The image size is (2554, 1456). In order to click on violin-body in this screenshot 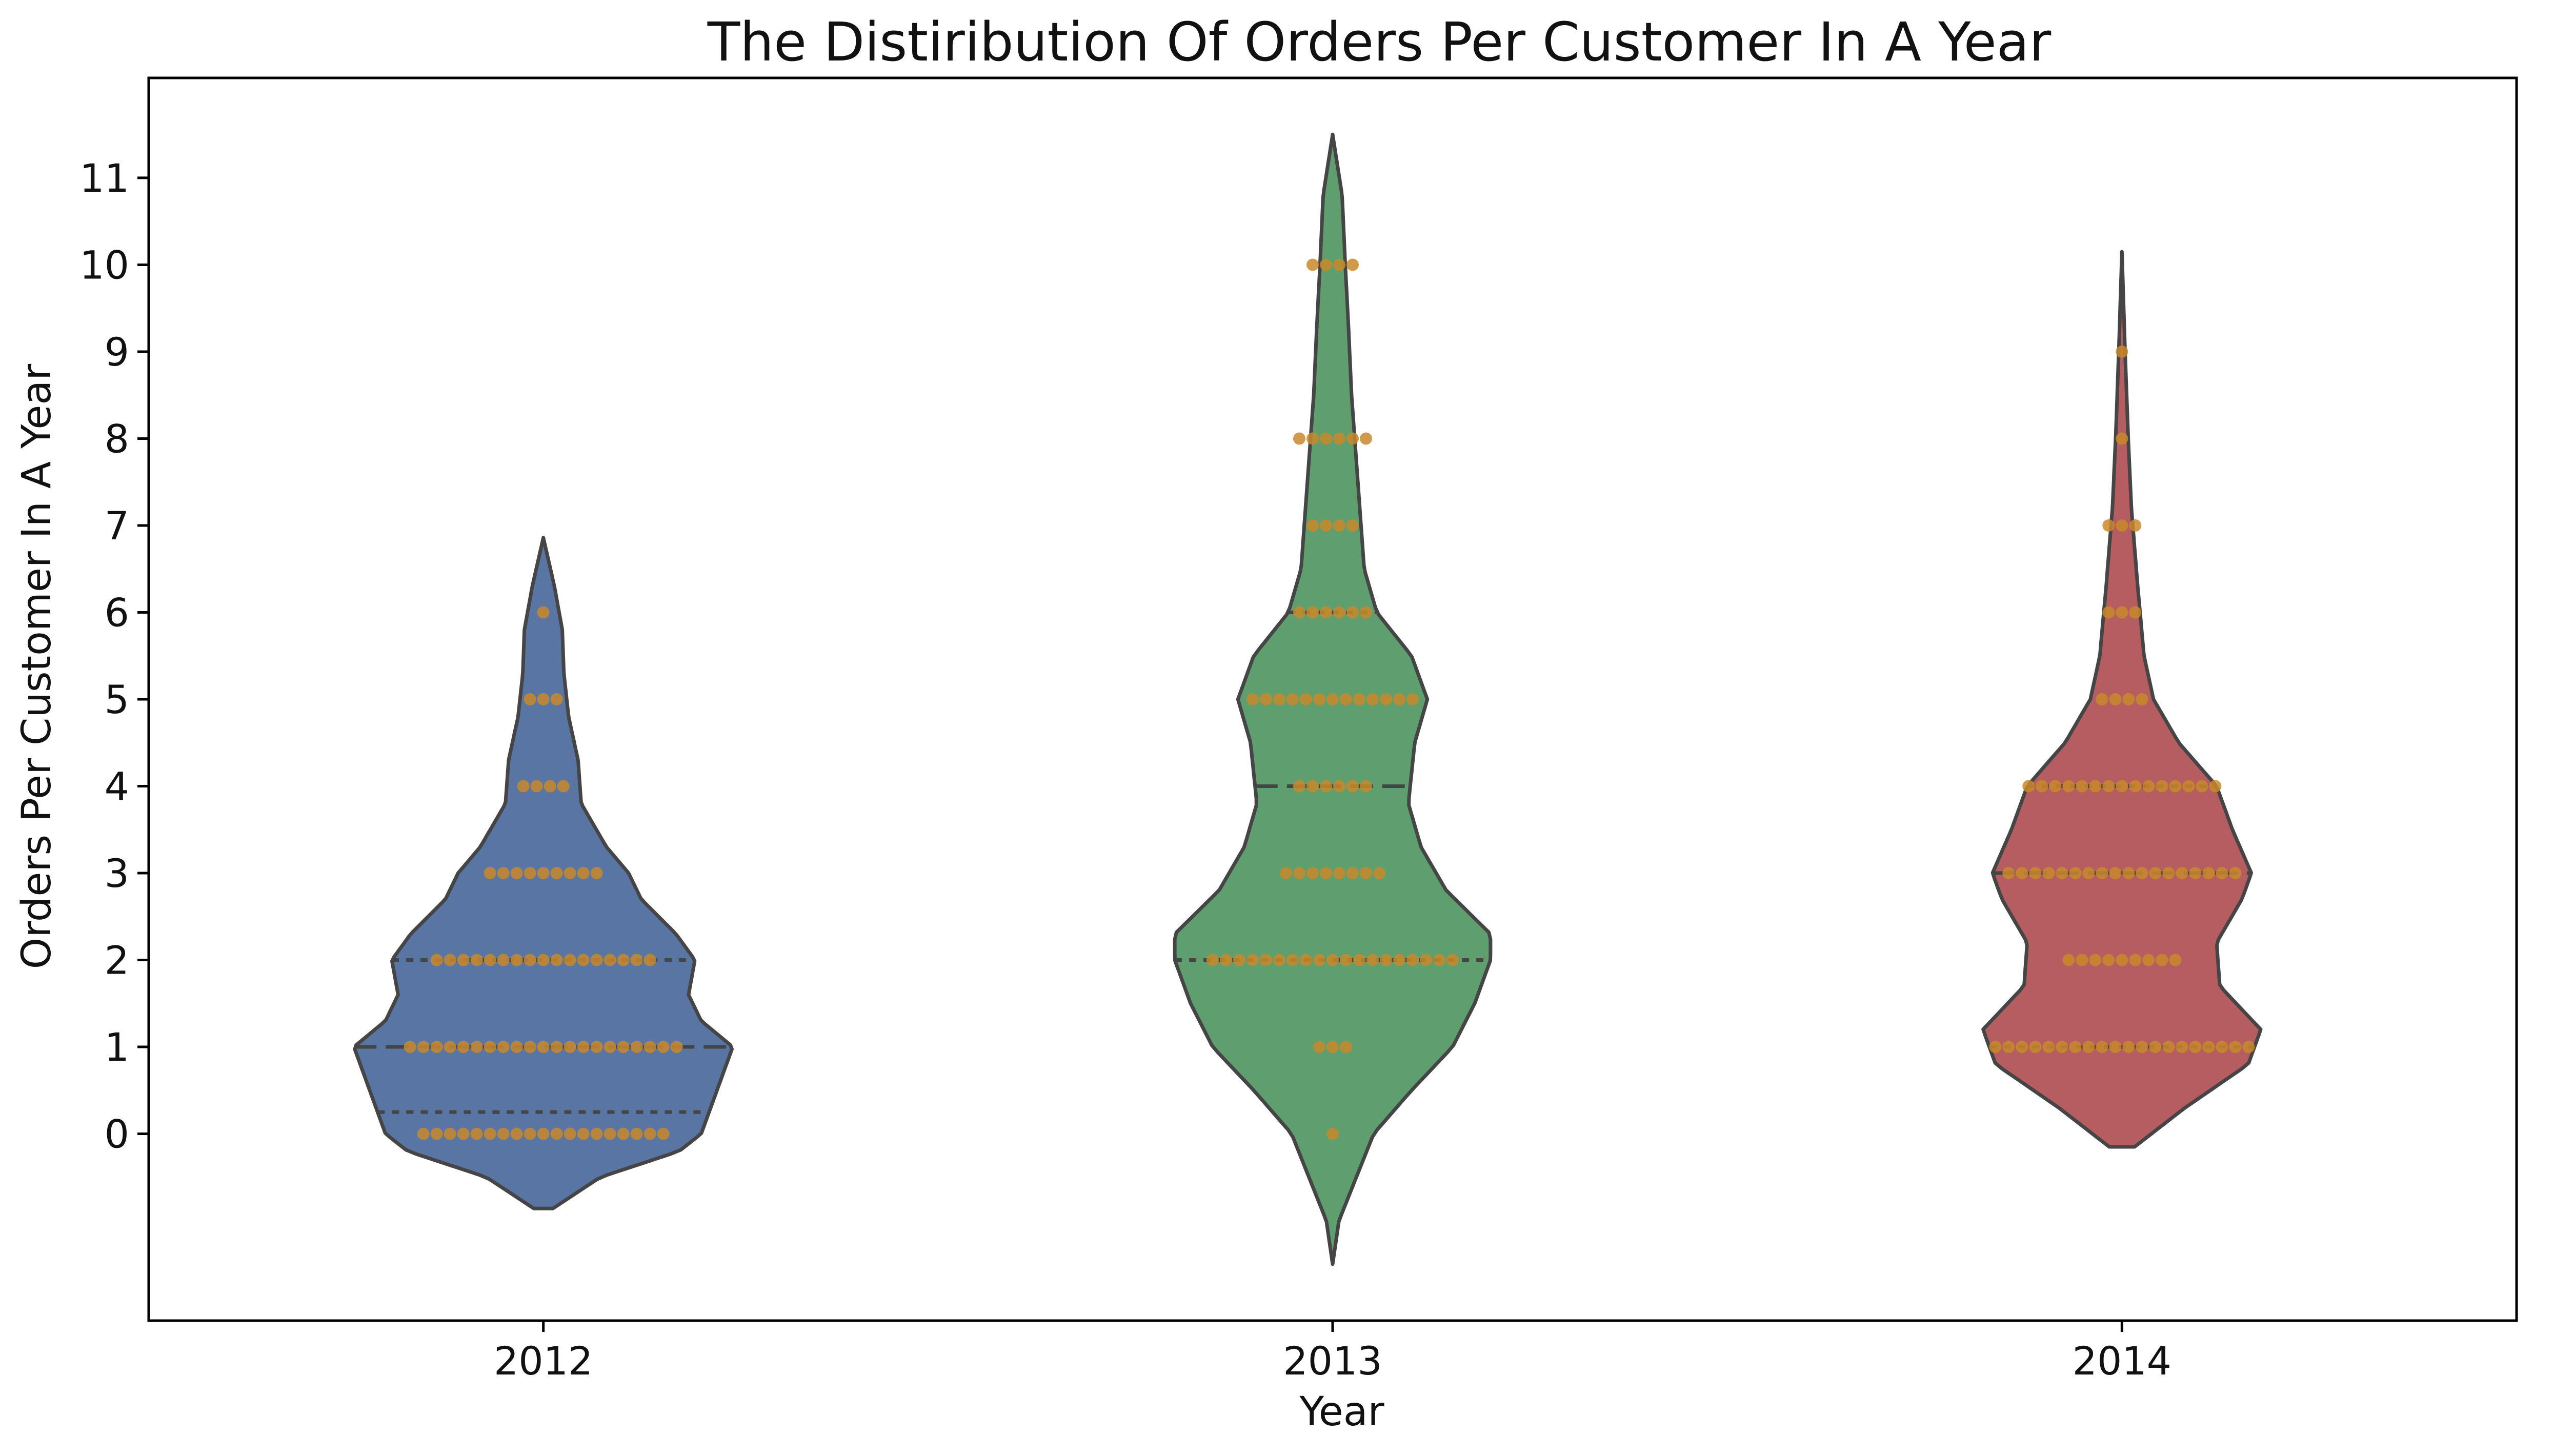, I will do `click(2122, 699)`.